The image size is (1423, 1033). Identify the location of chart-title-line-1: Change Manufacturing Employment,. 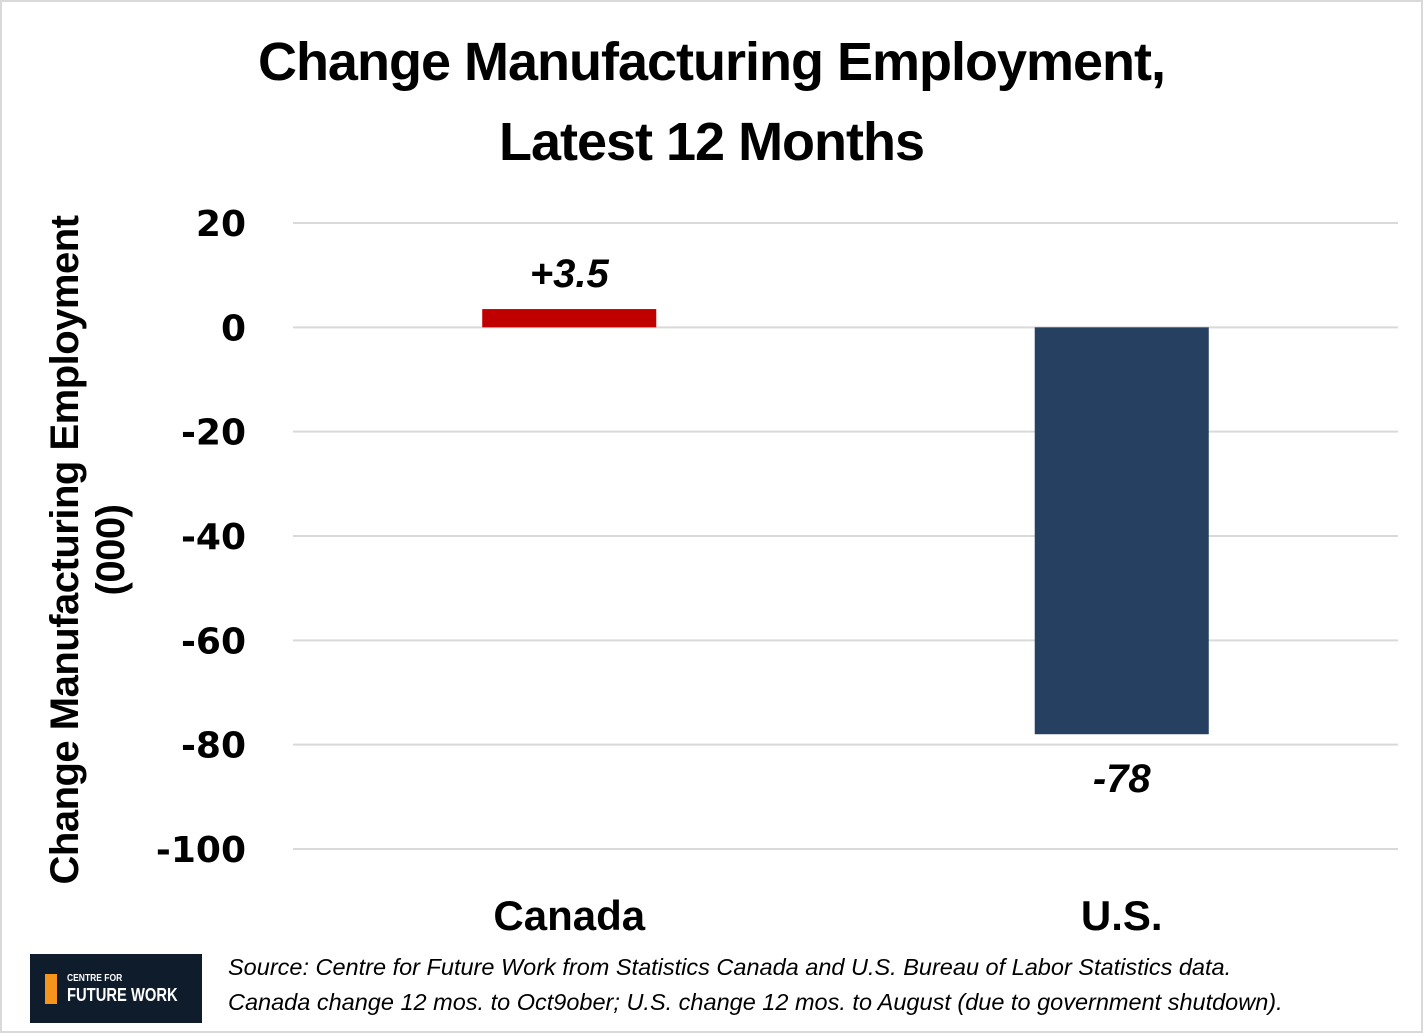
(711, 62).